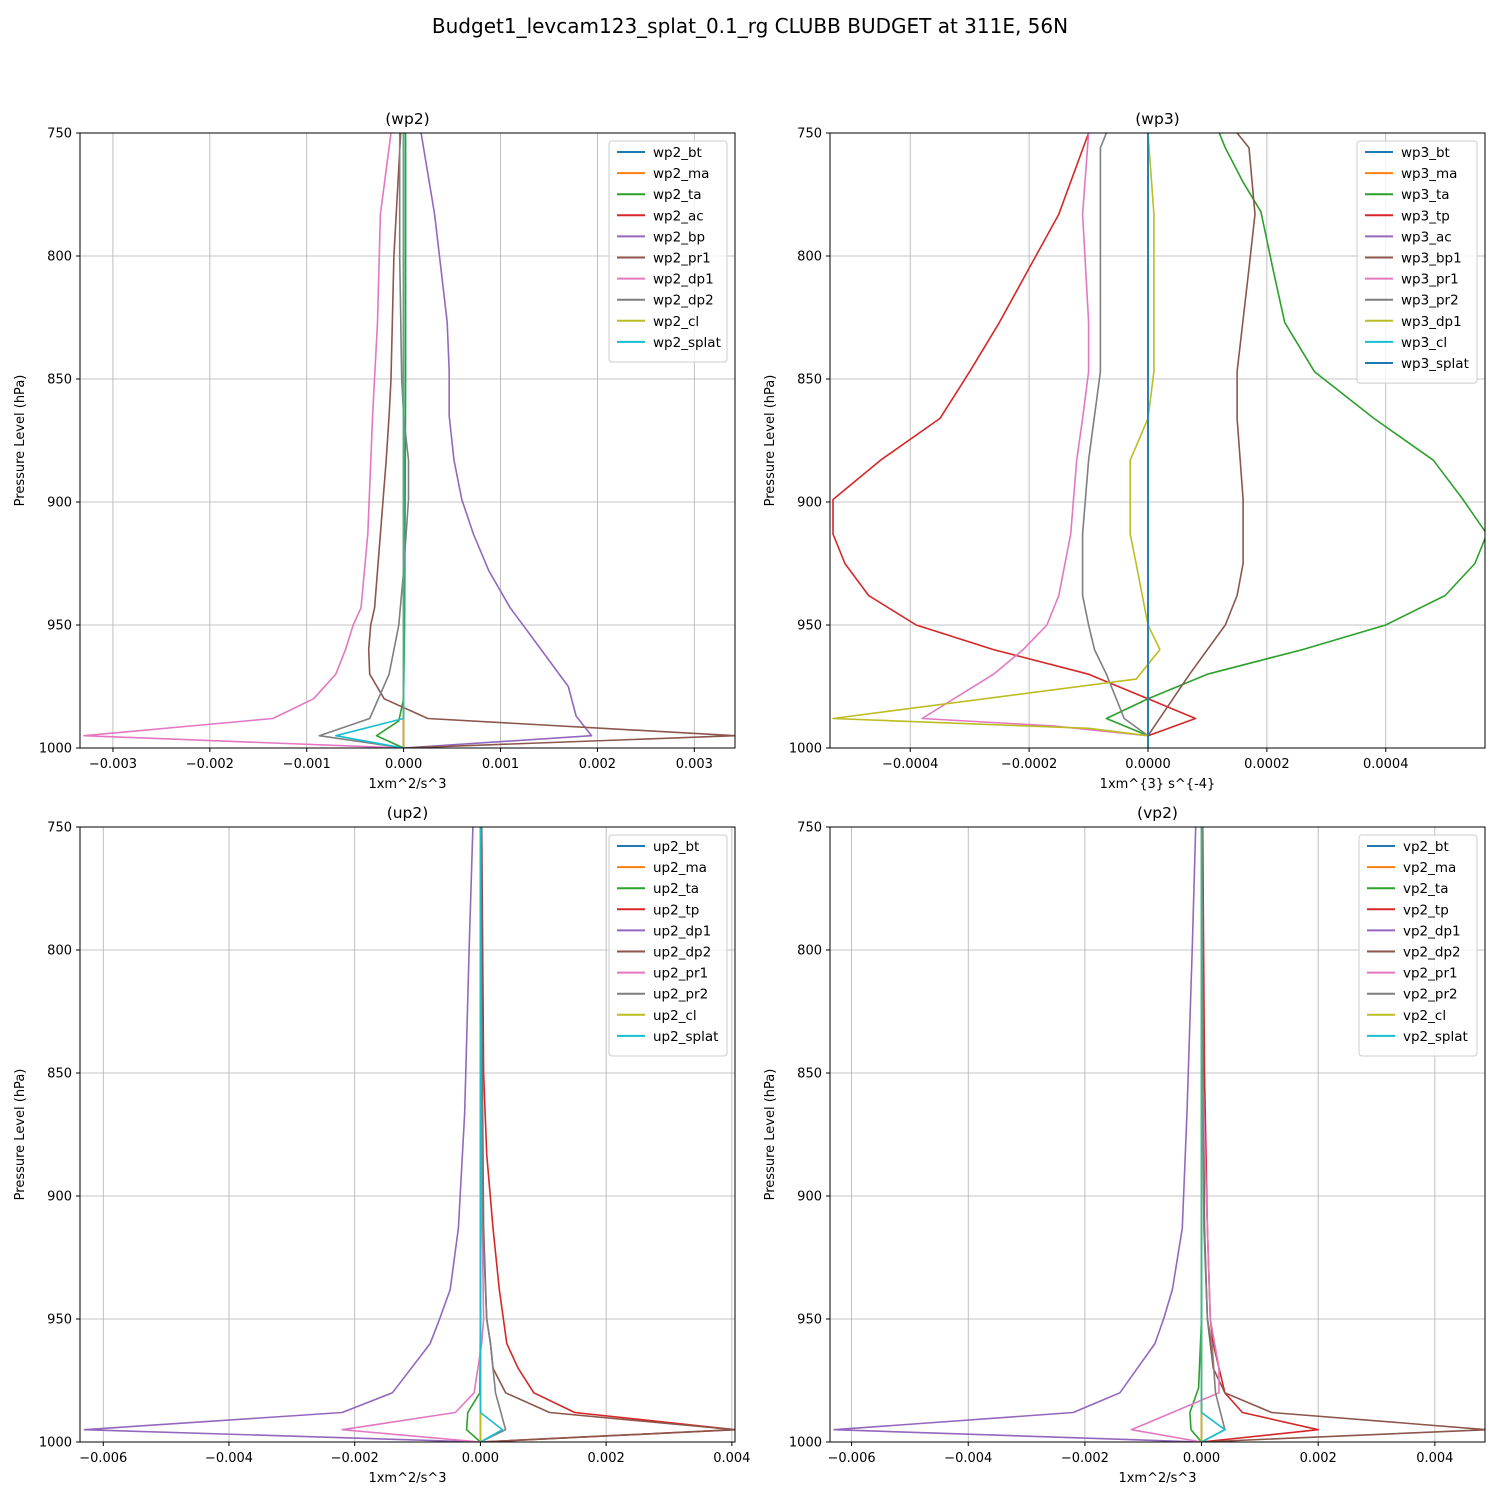 Image resolution: width=1500 pixels, height=1504 pixels. I want to click on x-tick-label: −0.003, so click(113, 764).